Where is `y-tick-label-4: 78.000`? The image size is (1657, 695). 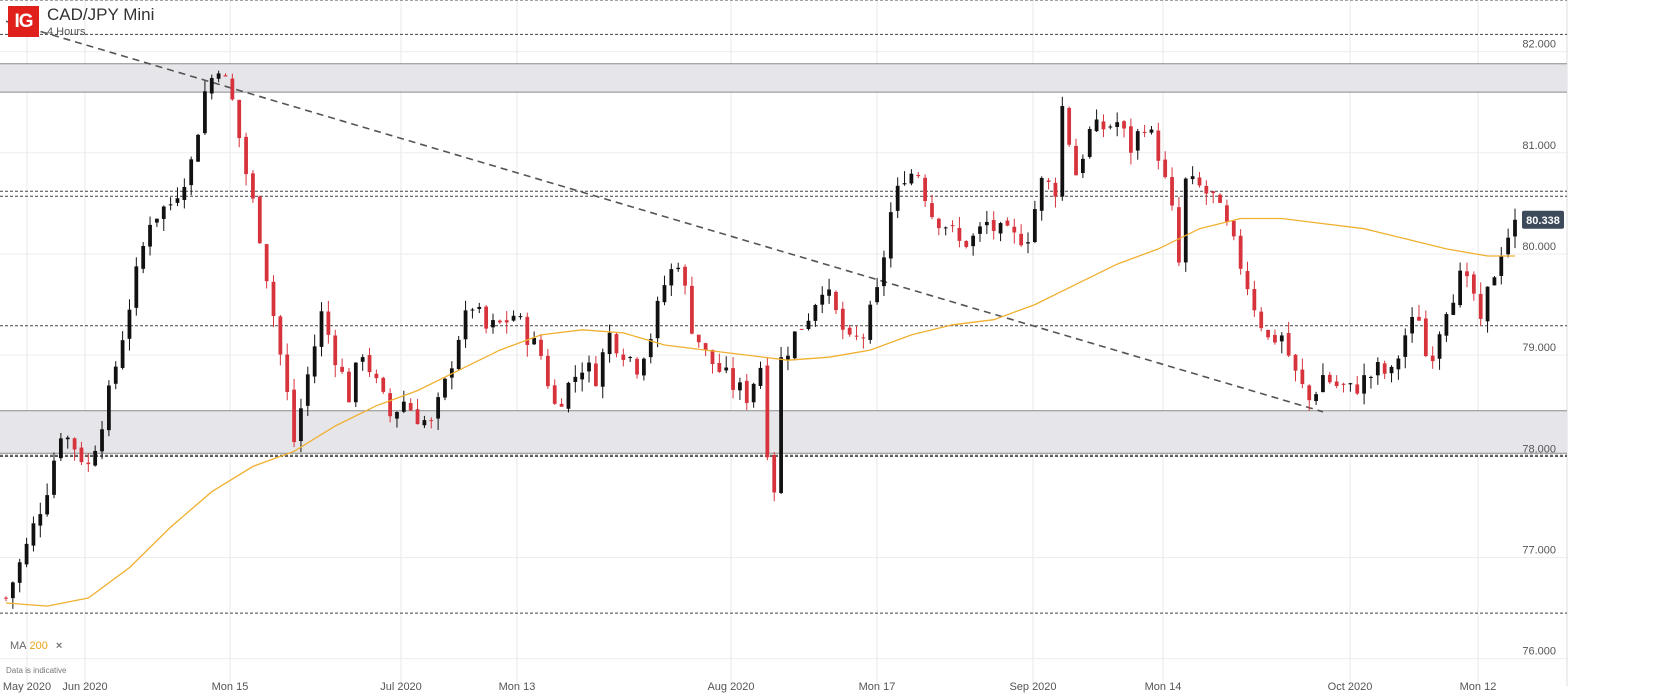 y-tick-label-4: 78.000 is located at coordinates (1539, 449).